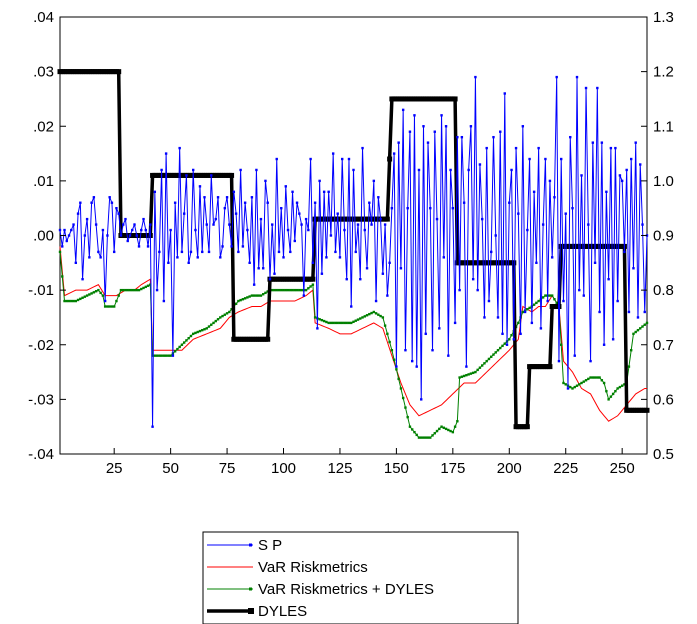 This screenshot has height=624, width=697. I want to click on legend-item: S P, so click(244, 545).